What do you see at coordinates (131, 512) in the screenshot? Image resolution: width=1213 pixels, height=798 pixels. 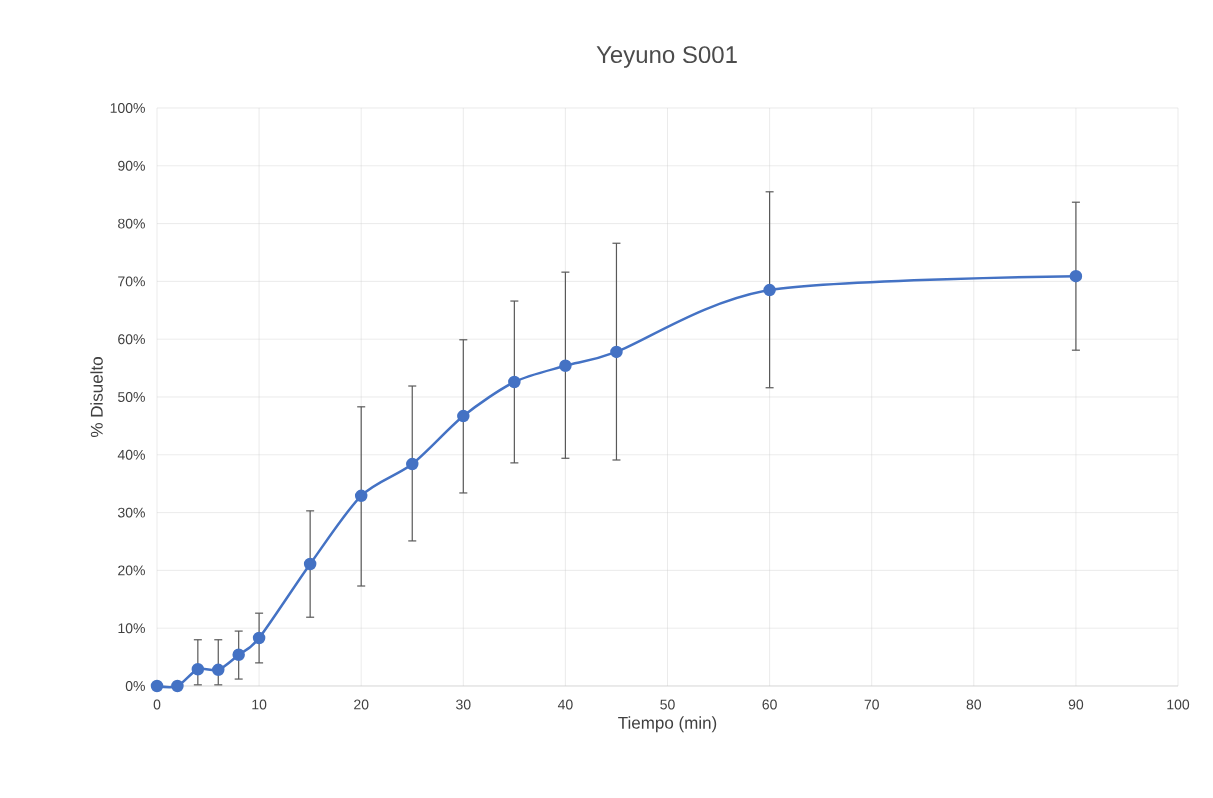 I see `y-tick-label: 30%` at bounding box center [131, 512].